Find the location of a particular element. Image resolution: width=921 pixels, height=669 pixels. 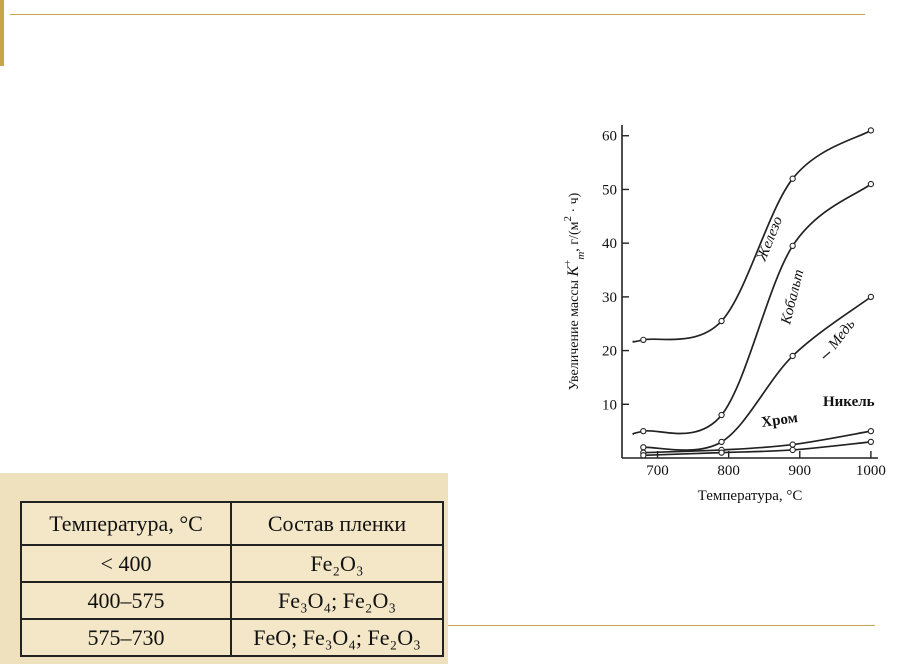

curve-label: Хром is located at coordinates (779, 420).